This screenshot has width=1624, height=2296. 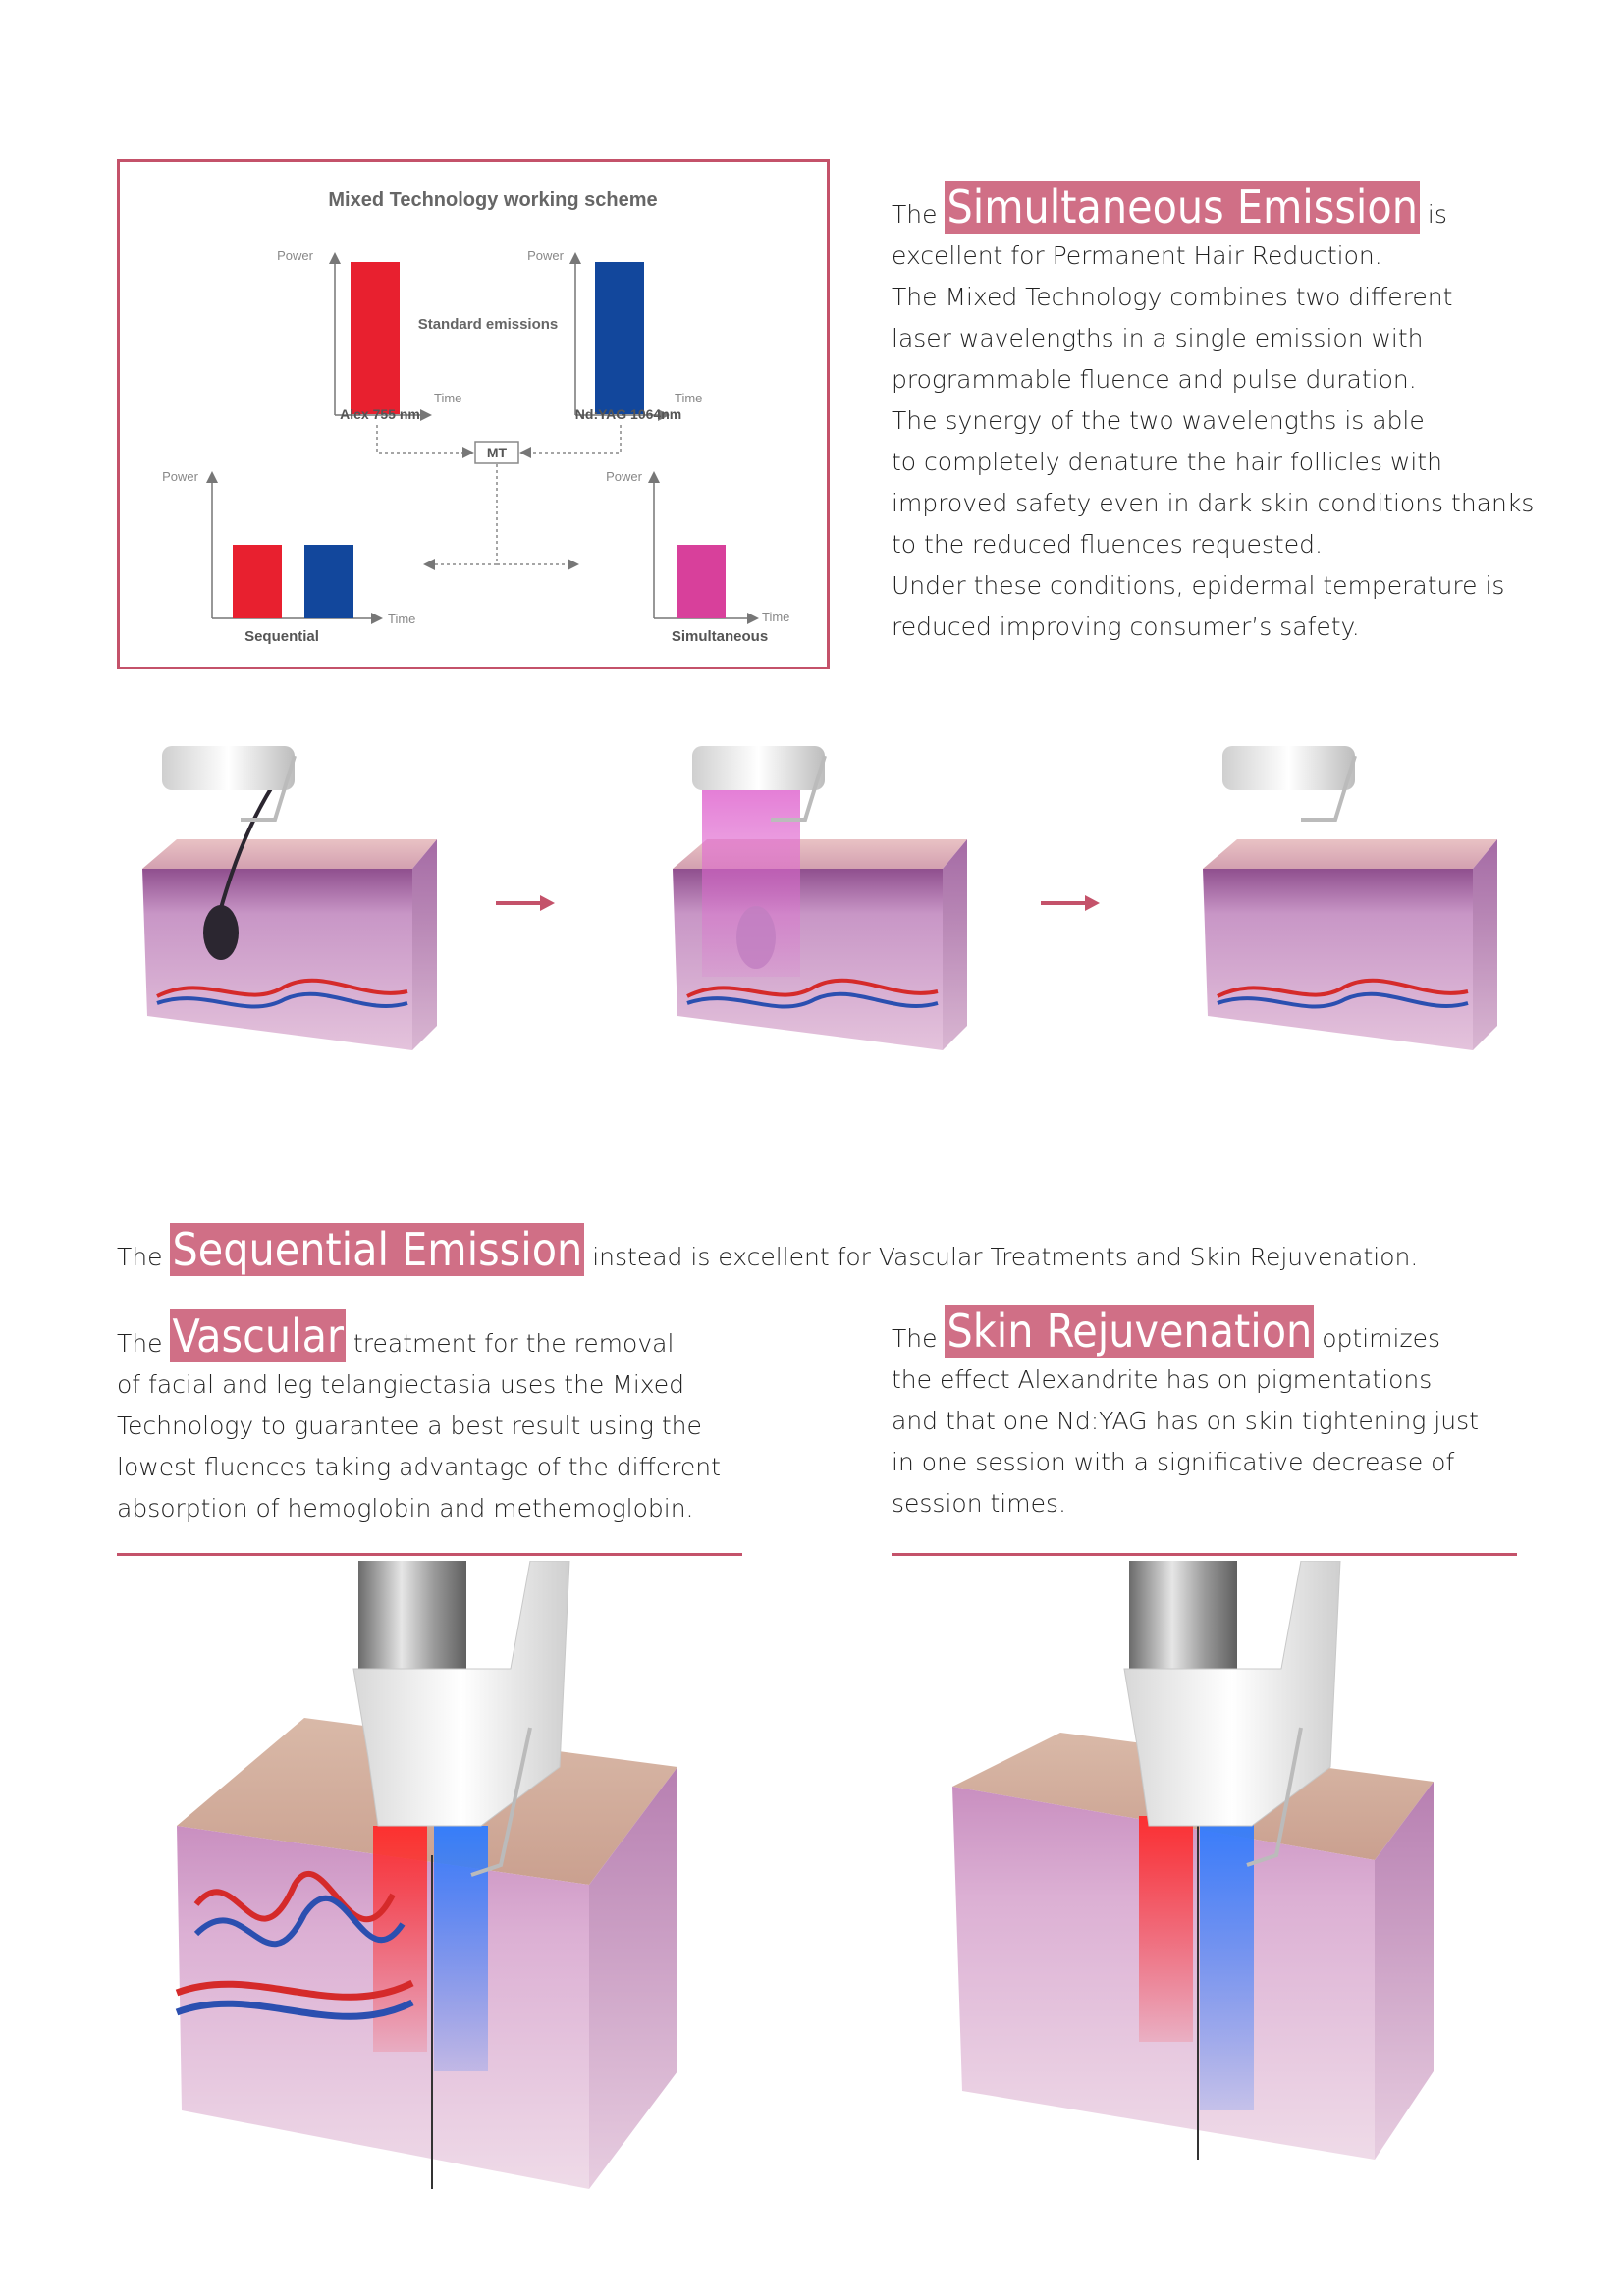 What do you see at coordinates (289, 898) in the screenshot?
I see `skin-block-before` at bounding box center [289, 898].